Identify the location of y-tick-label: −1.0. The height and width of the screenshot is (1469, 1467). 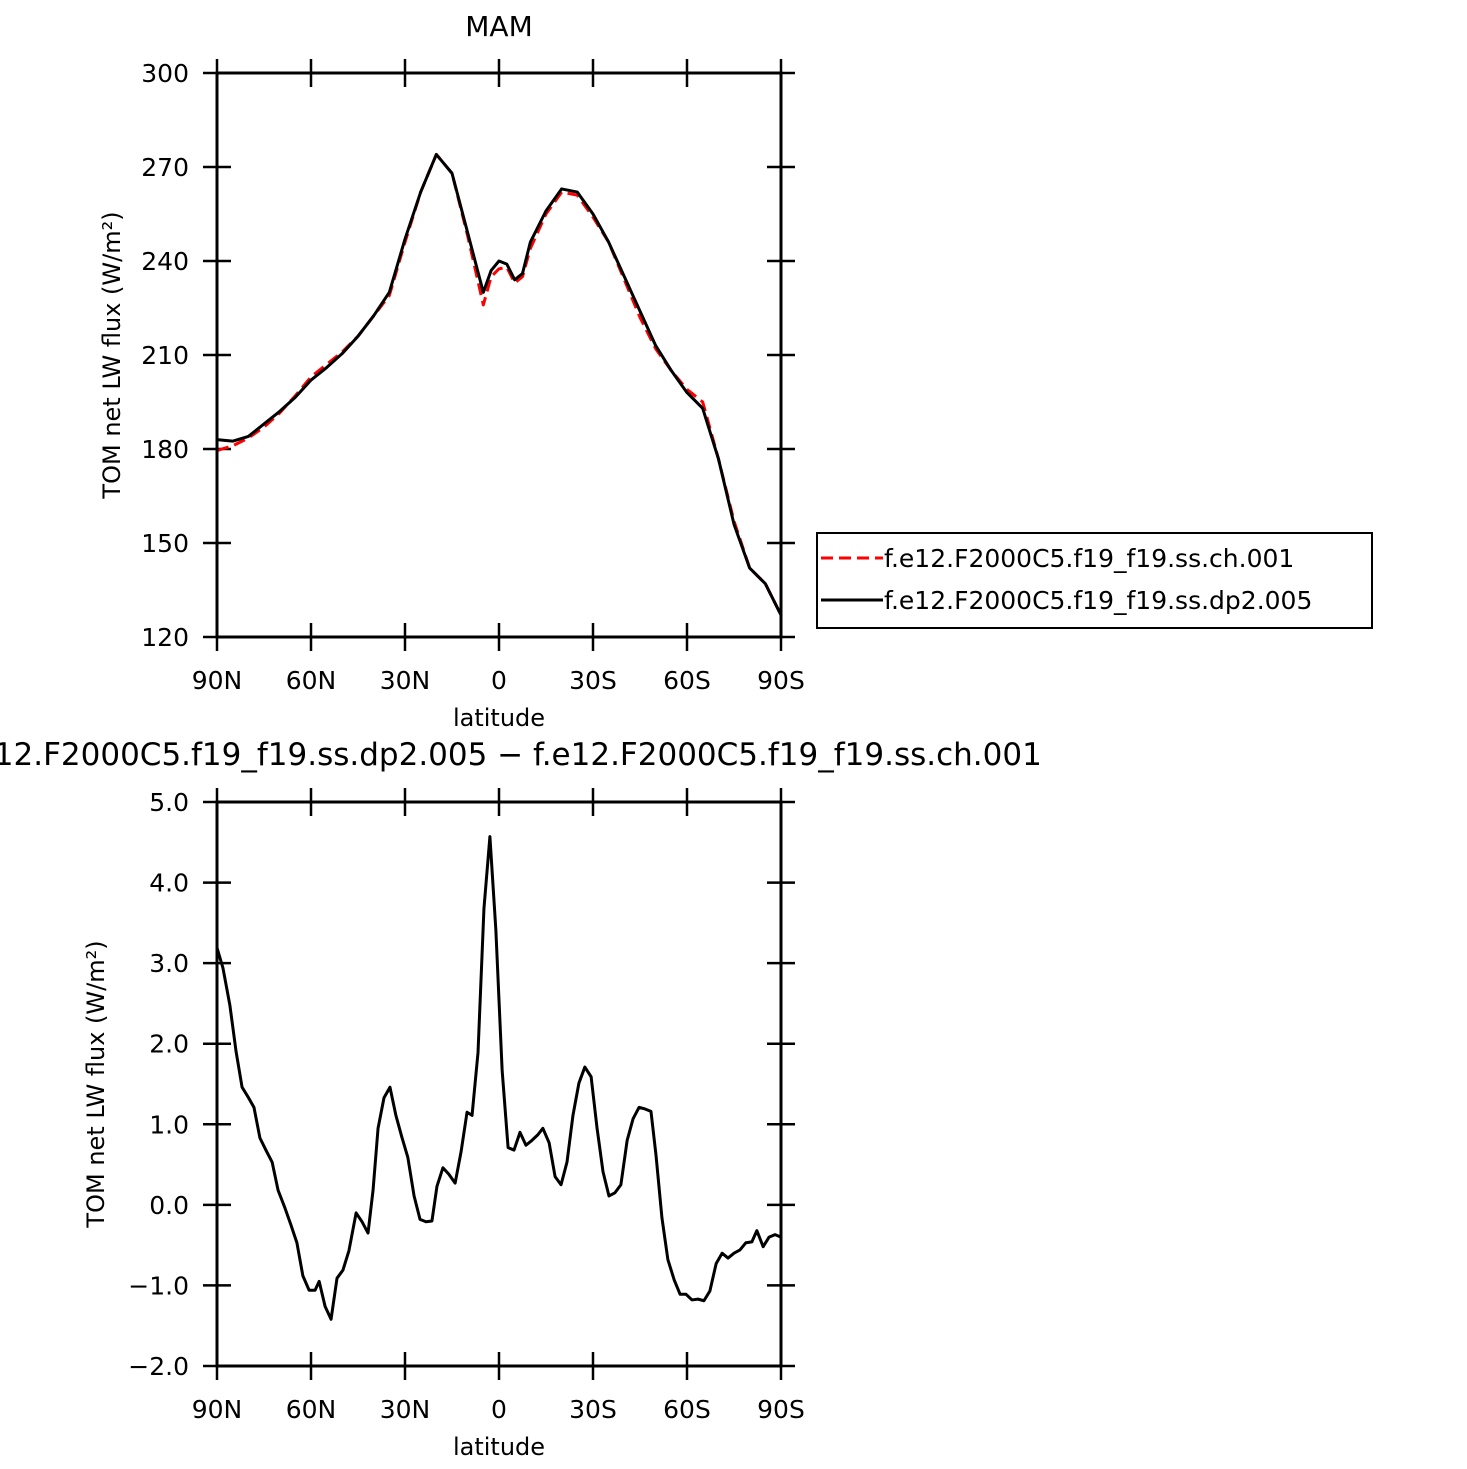
(158, 1285).